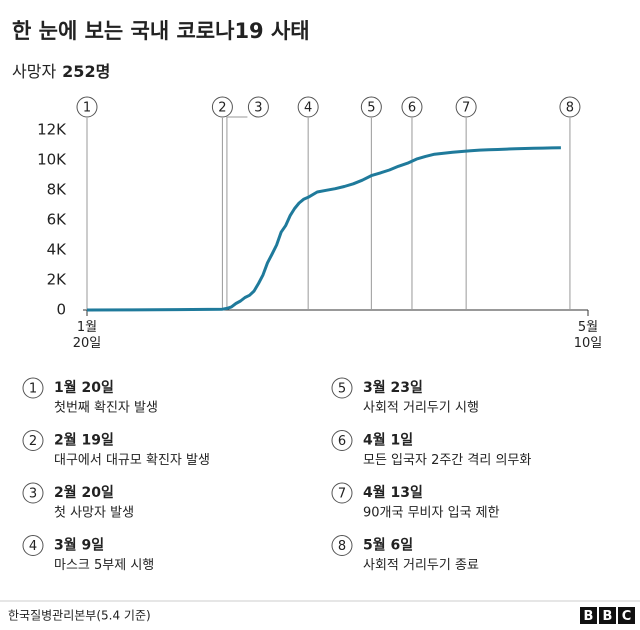  Describe the element at coordinates (421, 408) in the screenshot. I see `legend-text: 사회적 거리두기 시행` at that location.